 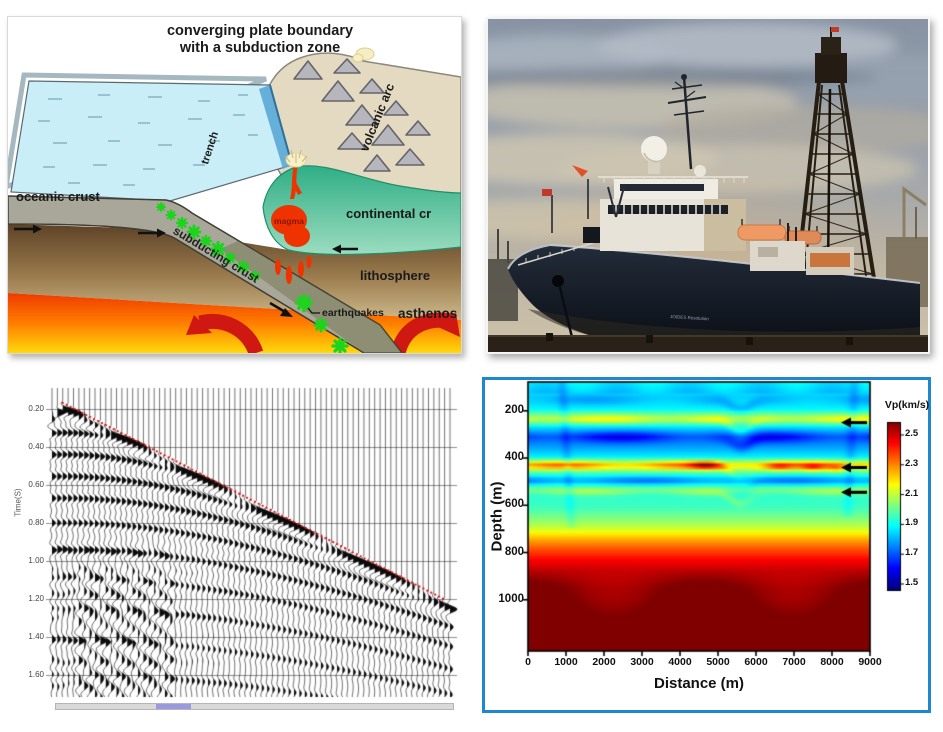 What do you see at coordinates (36, 408) in the screenshot?
I see `seismic-ytick-label: 0.20` at bounding box center [36, 408].